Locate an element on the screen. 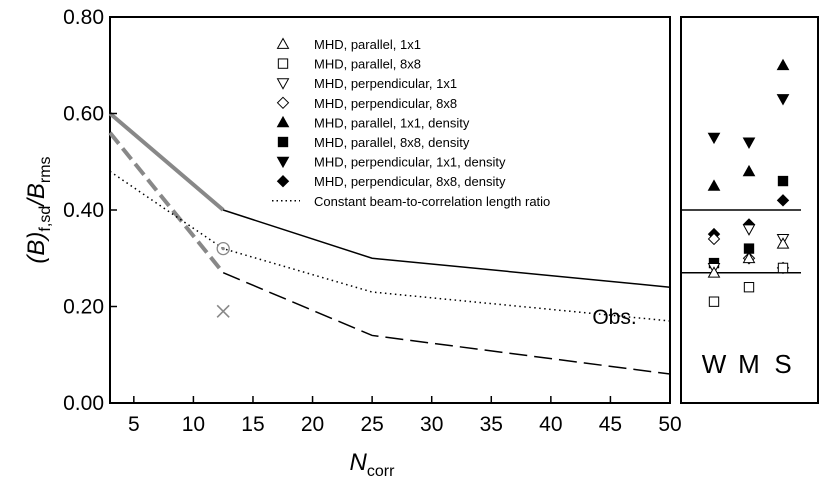 The width and height of the screenshot is (830, 497). legend-label-3: MHD, perpendicular, 8x8 is located at coordinates (385, 103).